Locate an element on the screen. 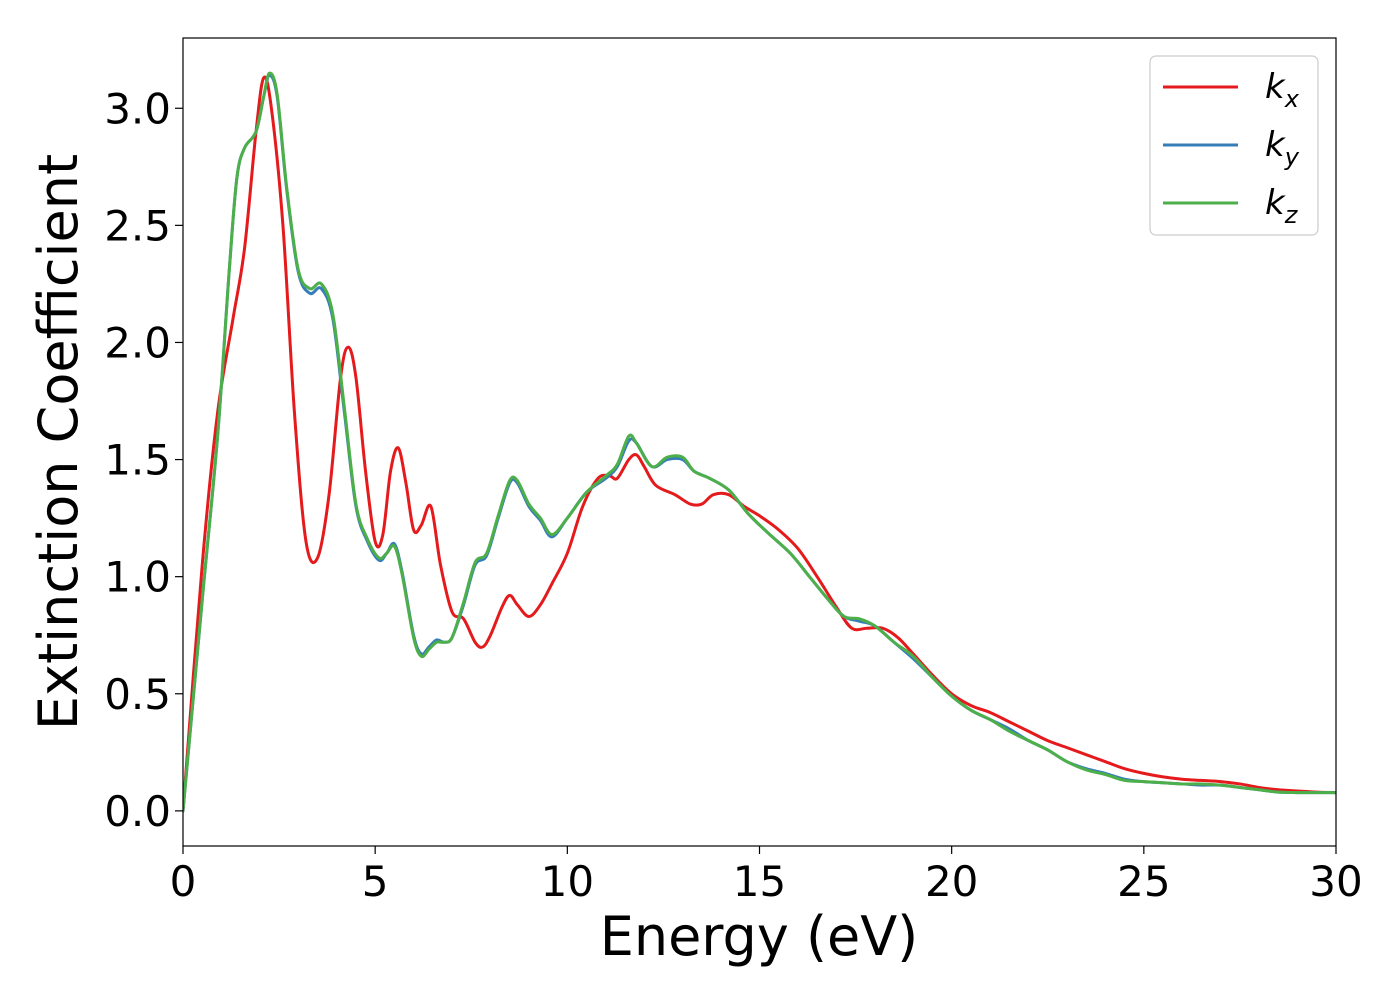 Image resolution: width=1400 pixels, height=1000 pixels. x-tick-label: 30 is located at coordinates (1335, 881).